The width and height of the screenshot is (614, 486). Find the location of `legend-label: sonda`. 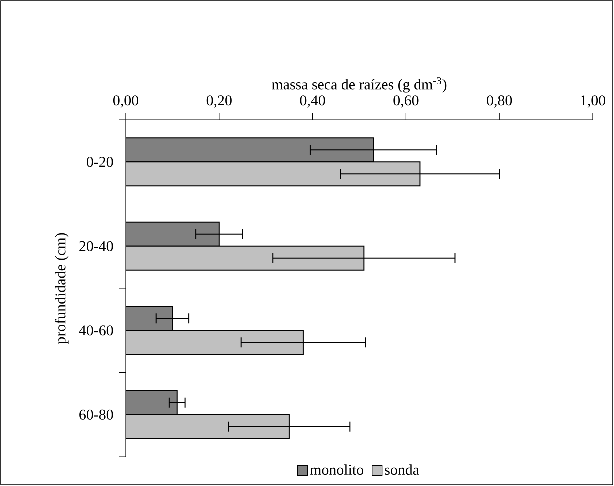

legend-label: sonda is located at coordinates (402, 470).